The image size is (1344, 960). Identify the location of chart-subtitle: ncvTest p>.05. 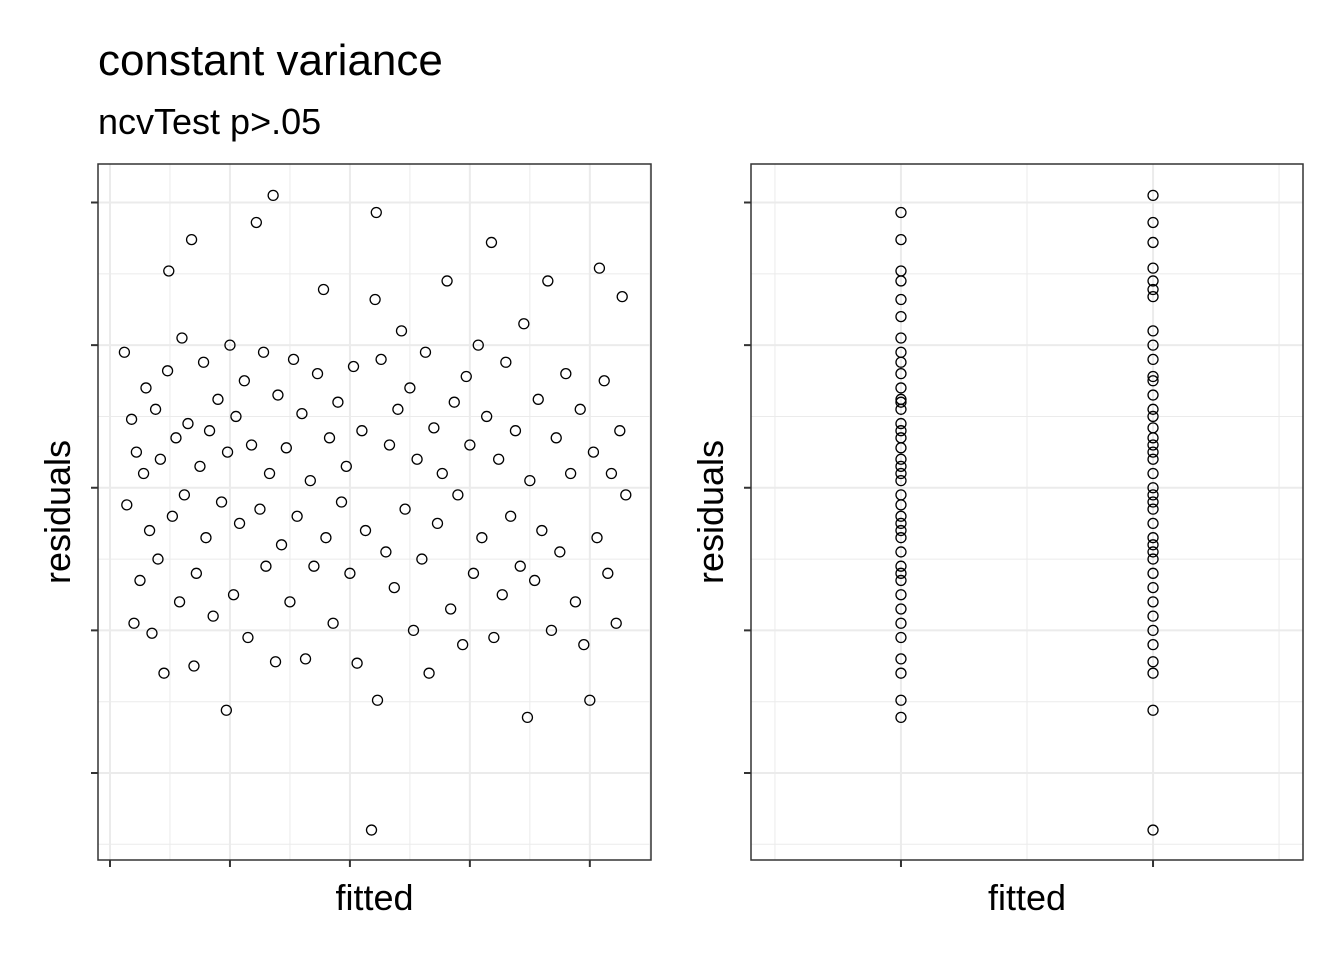
(209, 121).